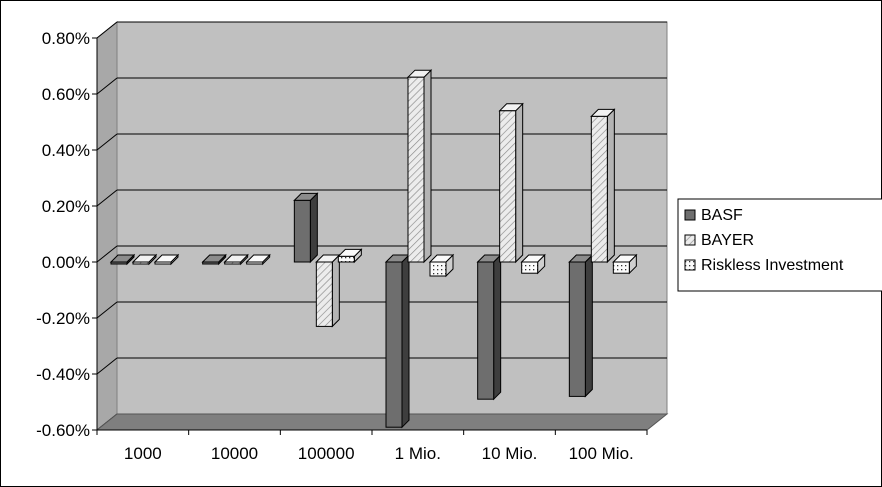 This screenshot has height=487, width=882. I want to click on y-tick-label: 0.80%, so click(66, 38).